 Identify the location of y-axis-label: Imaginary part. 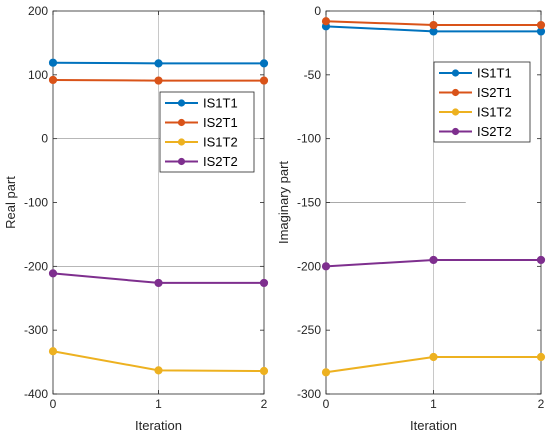
(283, 202).